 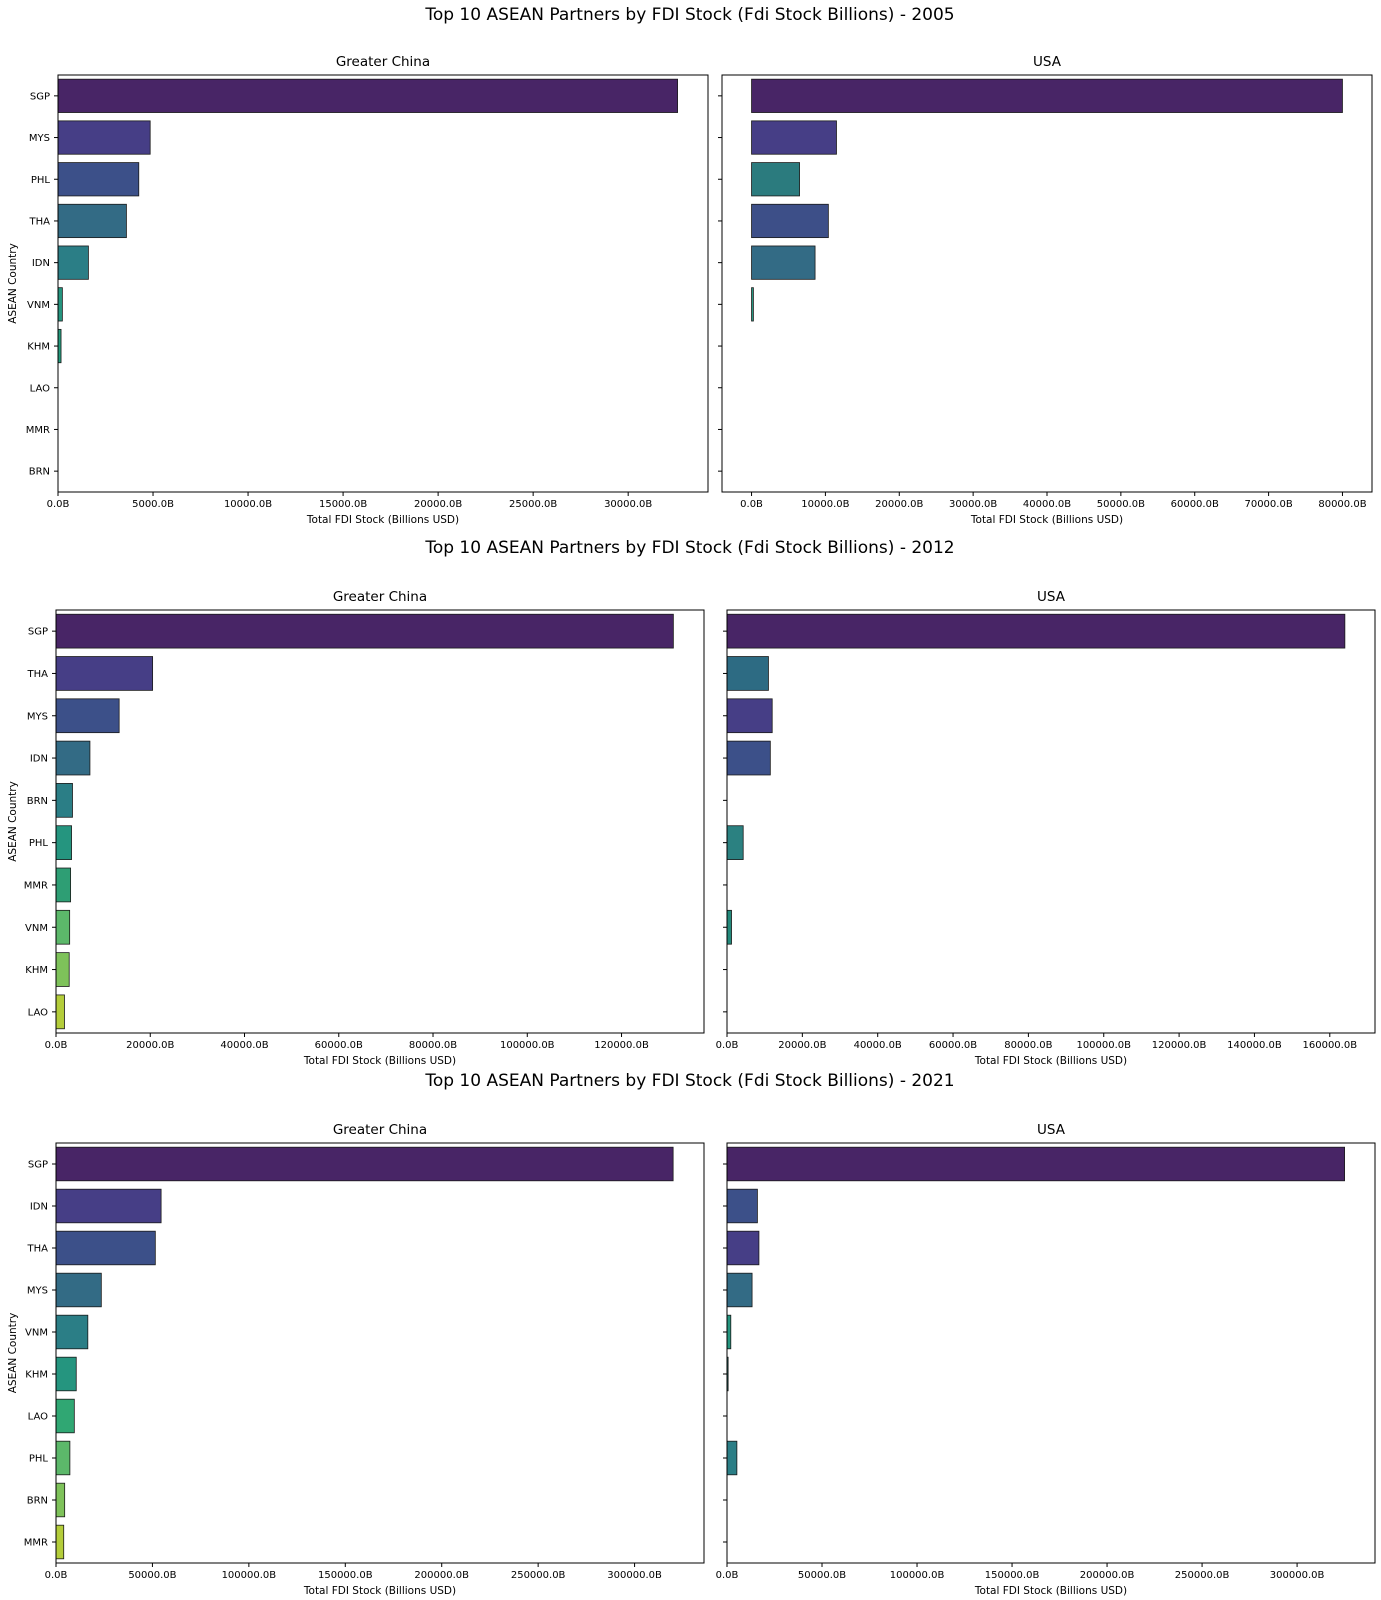 What do you see at coordinates (64, 800) in the screenshot?
I see `bar-brn` at bounding box center [64, 800].